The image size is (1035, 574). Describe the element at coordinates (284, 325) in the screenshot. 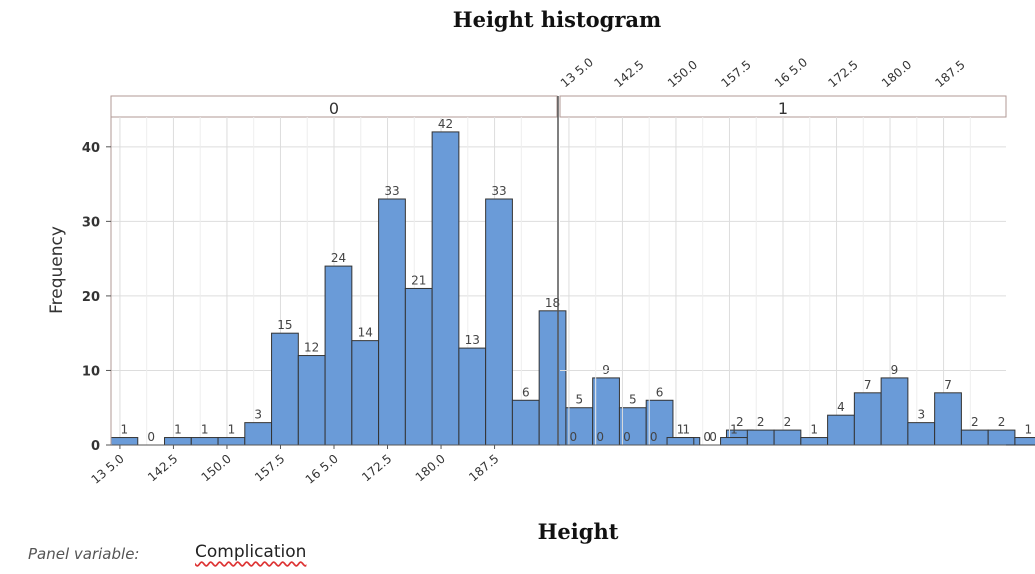

I see `bar-value-label: 15` at that location.